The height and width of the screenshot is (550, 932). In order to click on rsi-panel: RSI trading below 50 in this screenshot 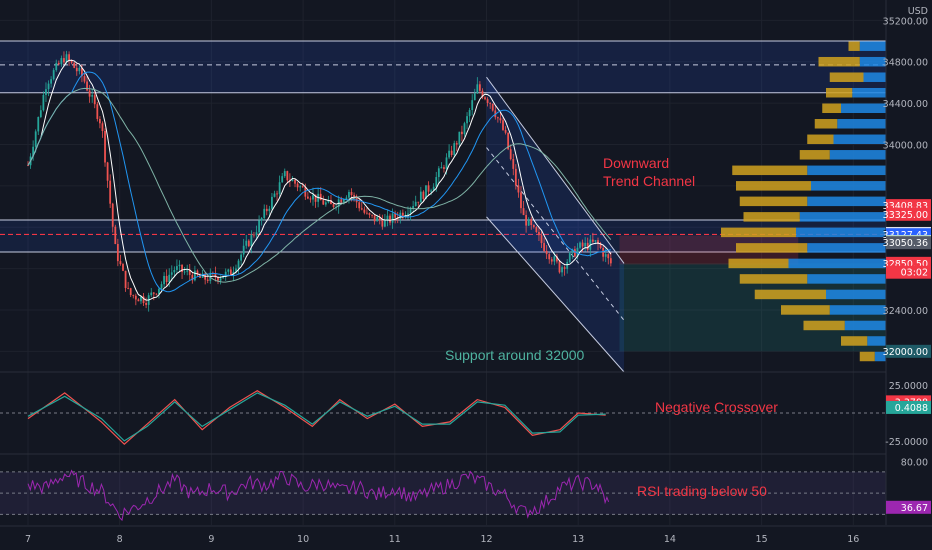, I will do `click(443, 495)`.